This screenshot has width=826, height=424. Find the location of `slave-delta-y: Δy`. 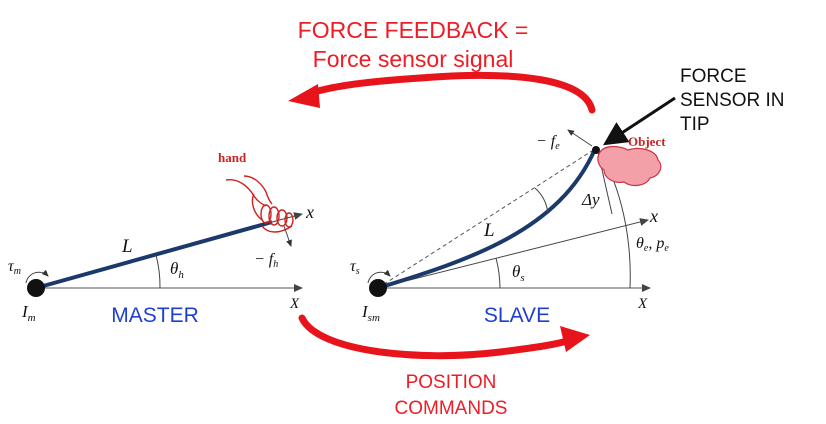

slave-delta-y: Δy is located at coordinates (590, 199).